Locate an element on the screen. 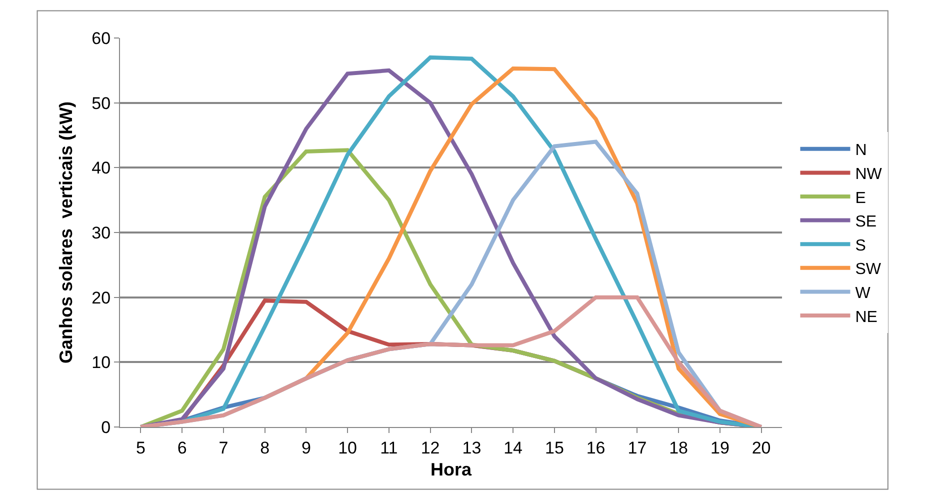 The image size is (932, 497). x-tick-label: 5 is located at coordinates (141, 448).